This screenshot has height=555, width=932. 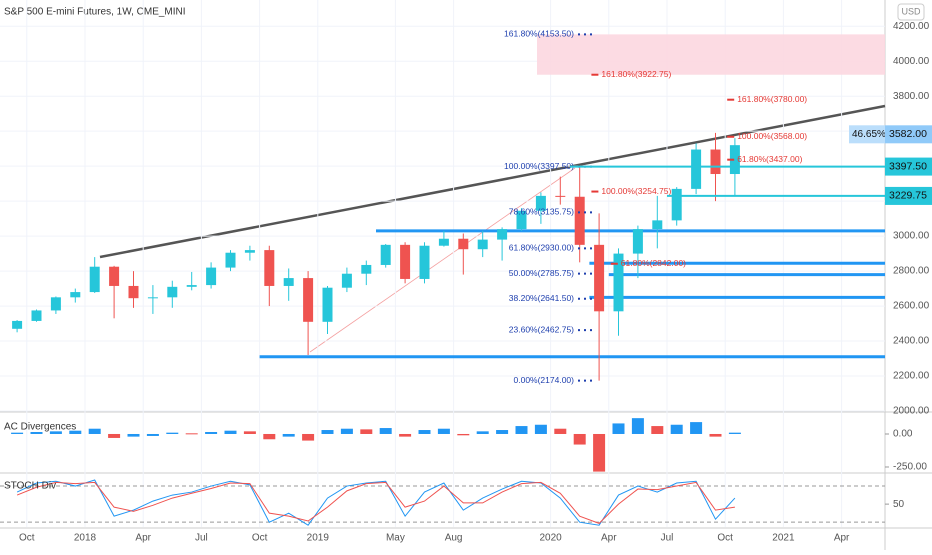 What do you see at coordinates (541, 298) in the screenshot?
I see `fib-label: 38.20%(2641.50)` at bounding box center [541, 298].